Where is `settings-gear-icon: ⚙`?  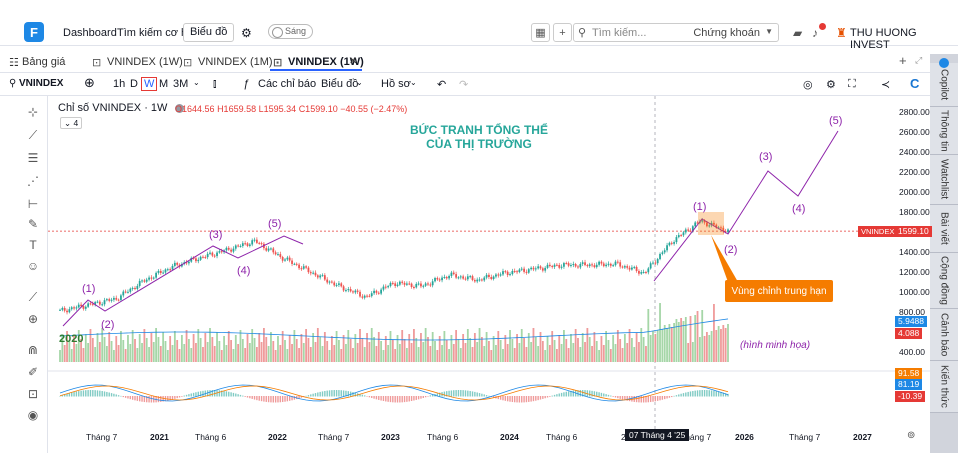 settings-gear-icon: ⚙ is located at coordinates (246, 33).